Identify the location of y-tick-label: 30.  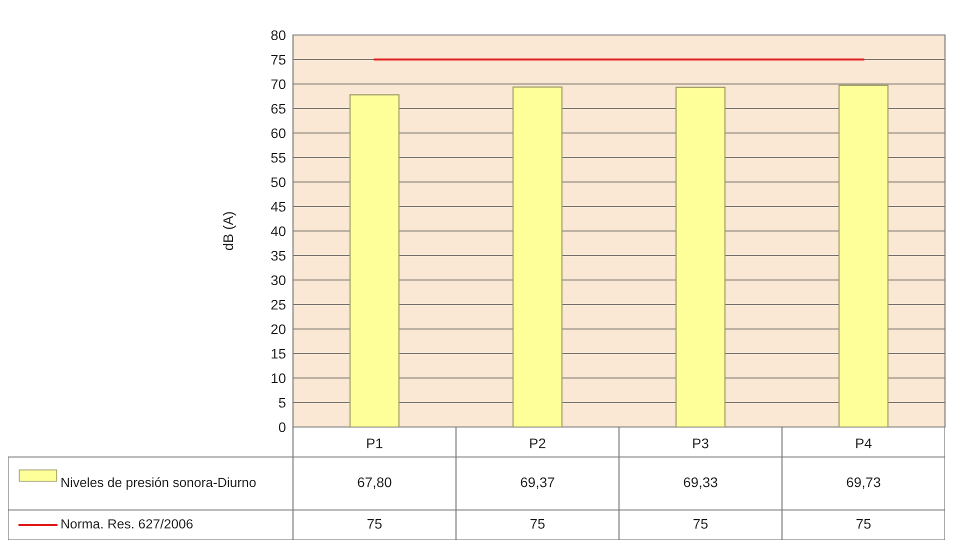
(278, 280).